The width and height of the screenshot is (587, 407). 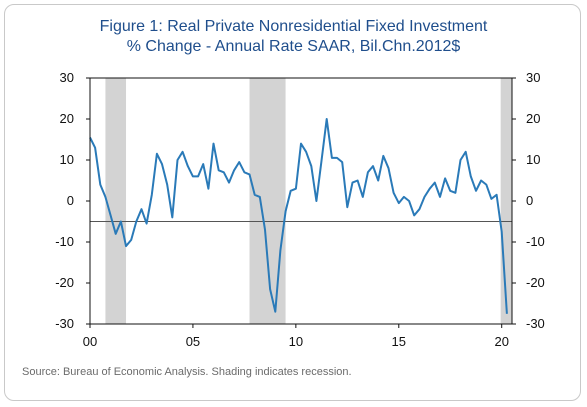 I want to click on x-tick-label: 05, so click(x=193, y=341).